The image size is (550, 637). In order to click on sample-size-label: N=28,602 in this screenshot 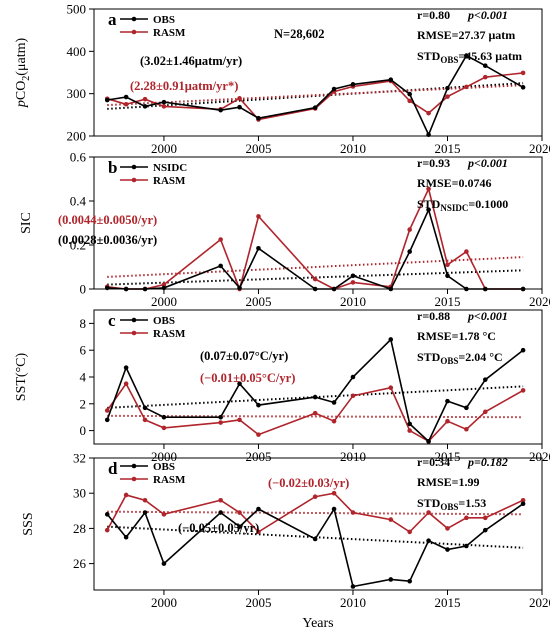, I will do `click(299, 34)`.